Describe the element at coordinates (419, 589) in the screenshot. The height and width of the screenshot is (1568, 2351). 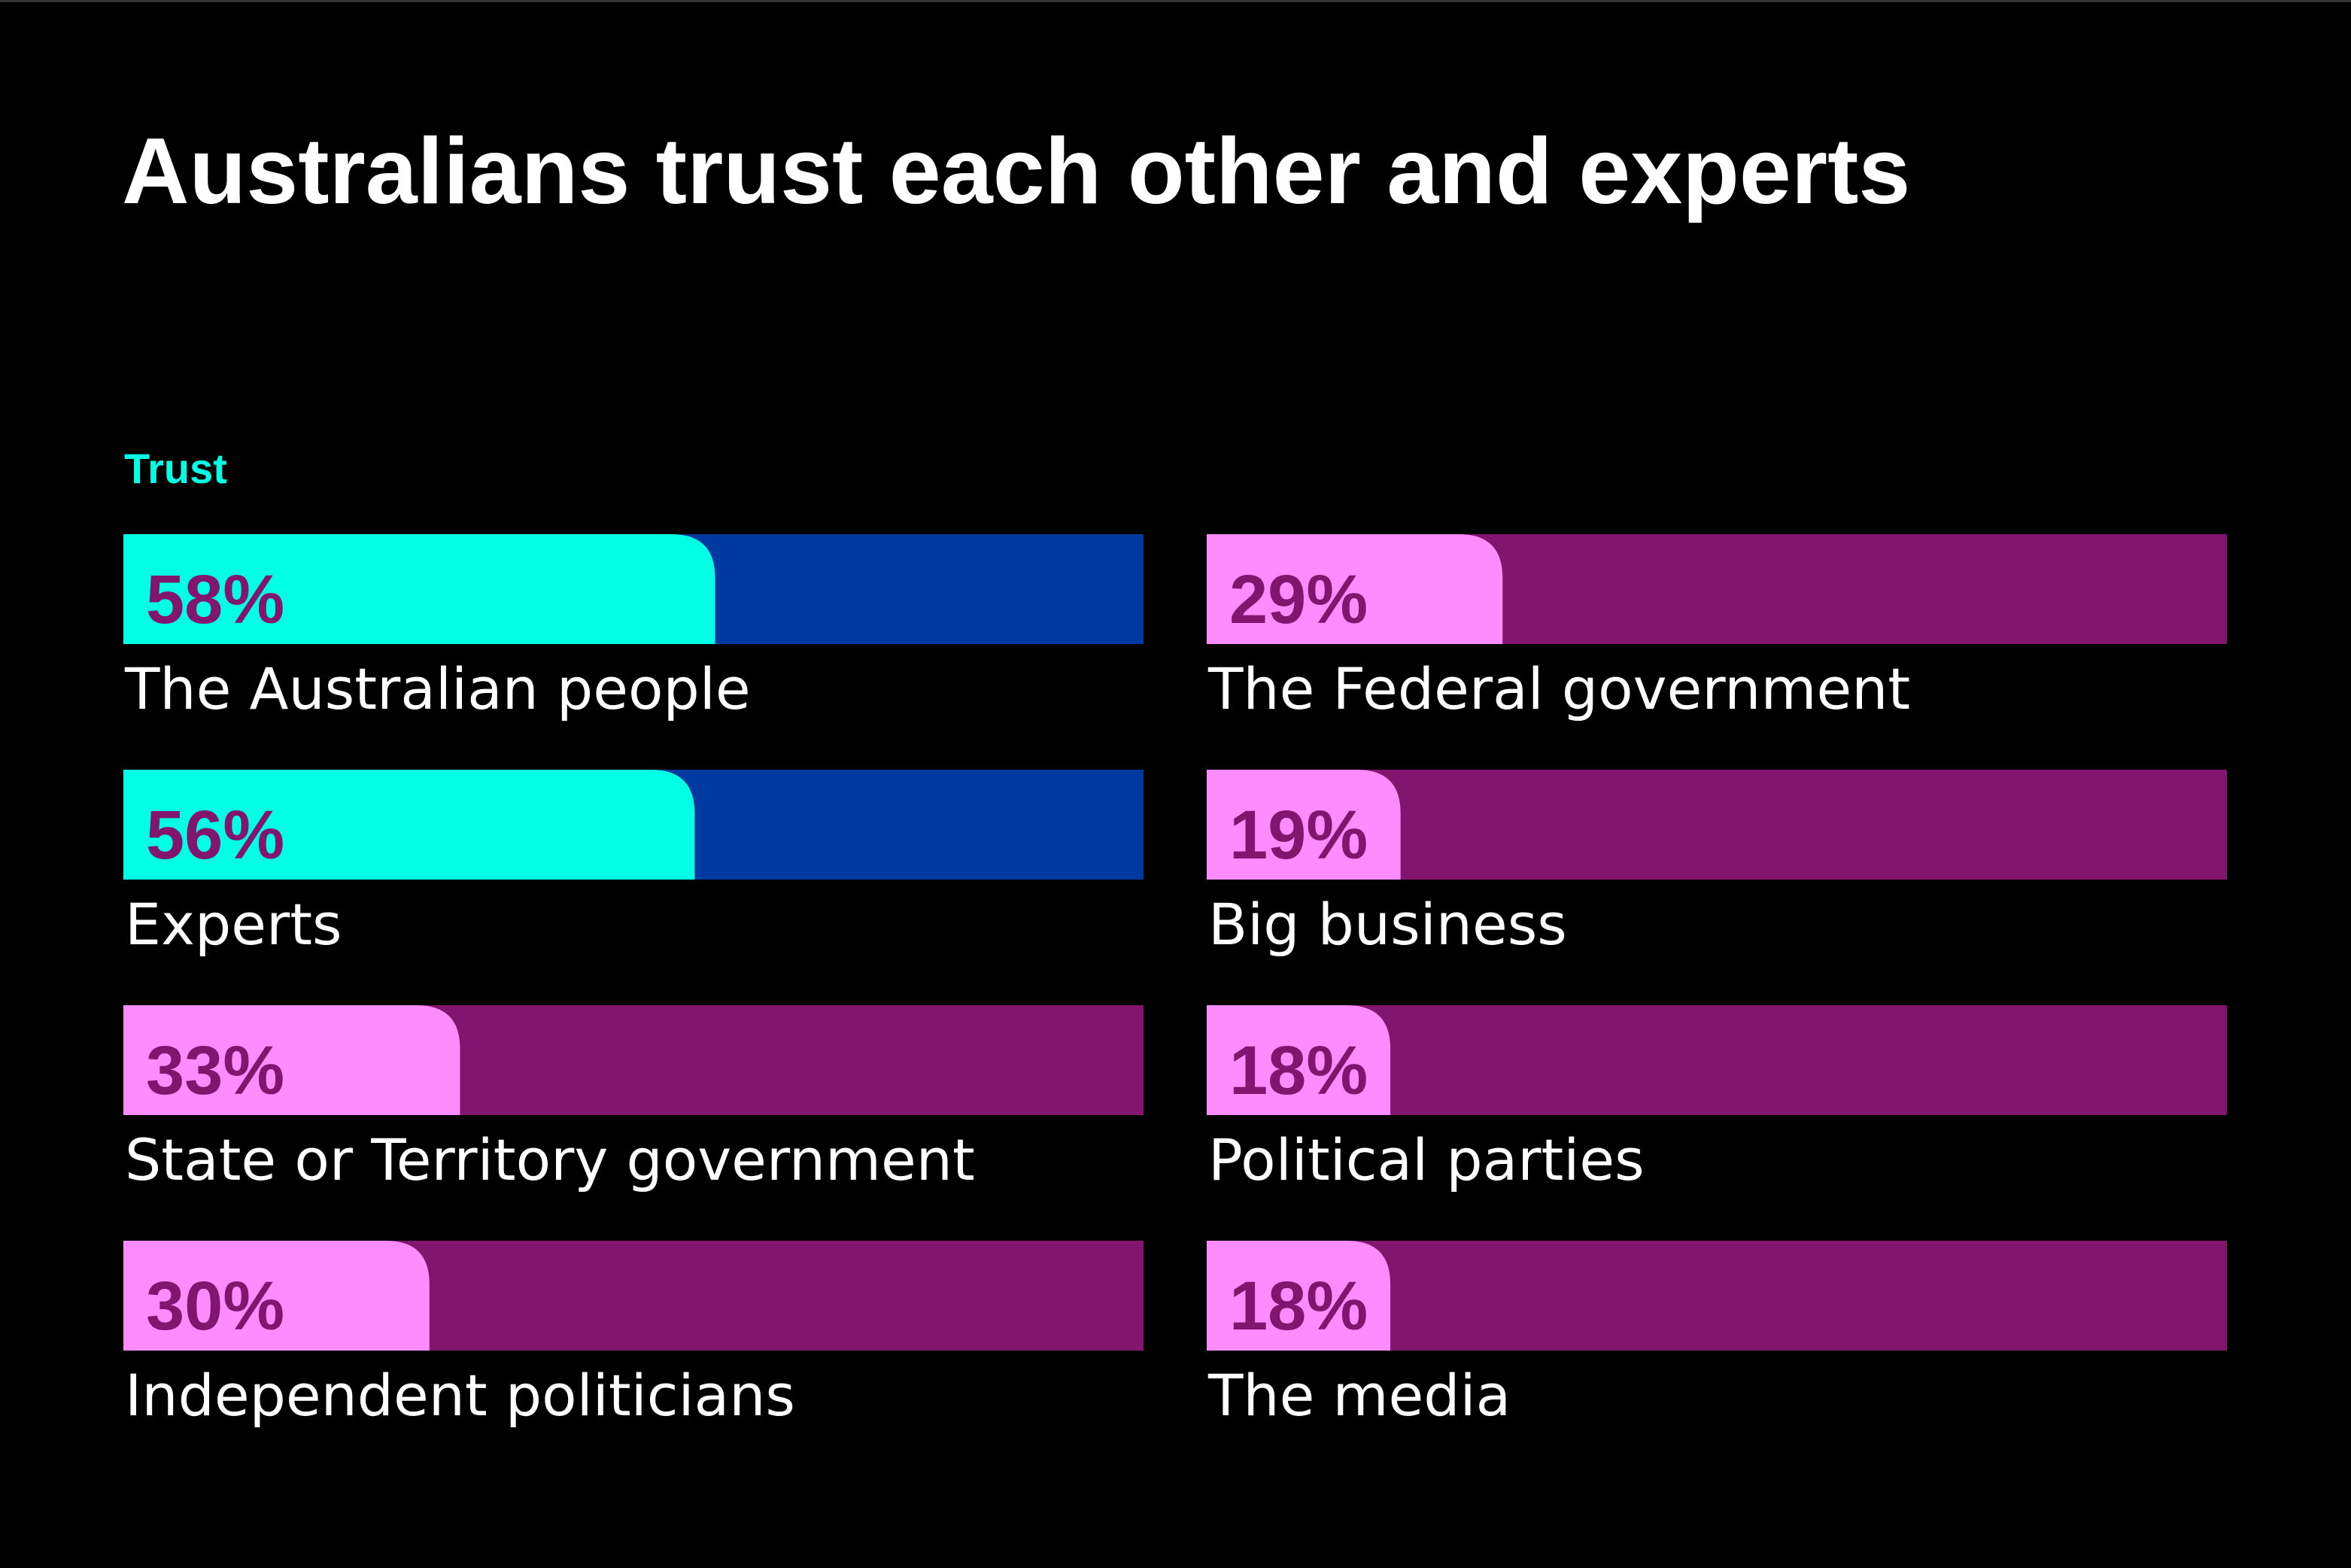
I see `bar-fill-the-australian-people` at that location.